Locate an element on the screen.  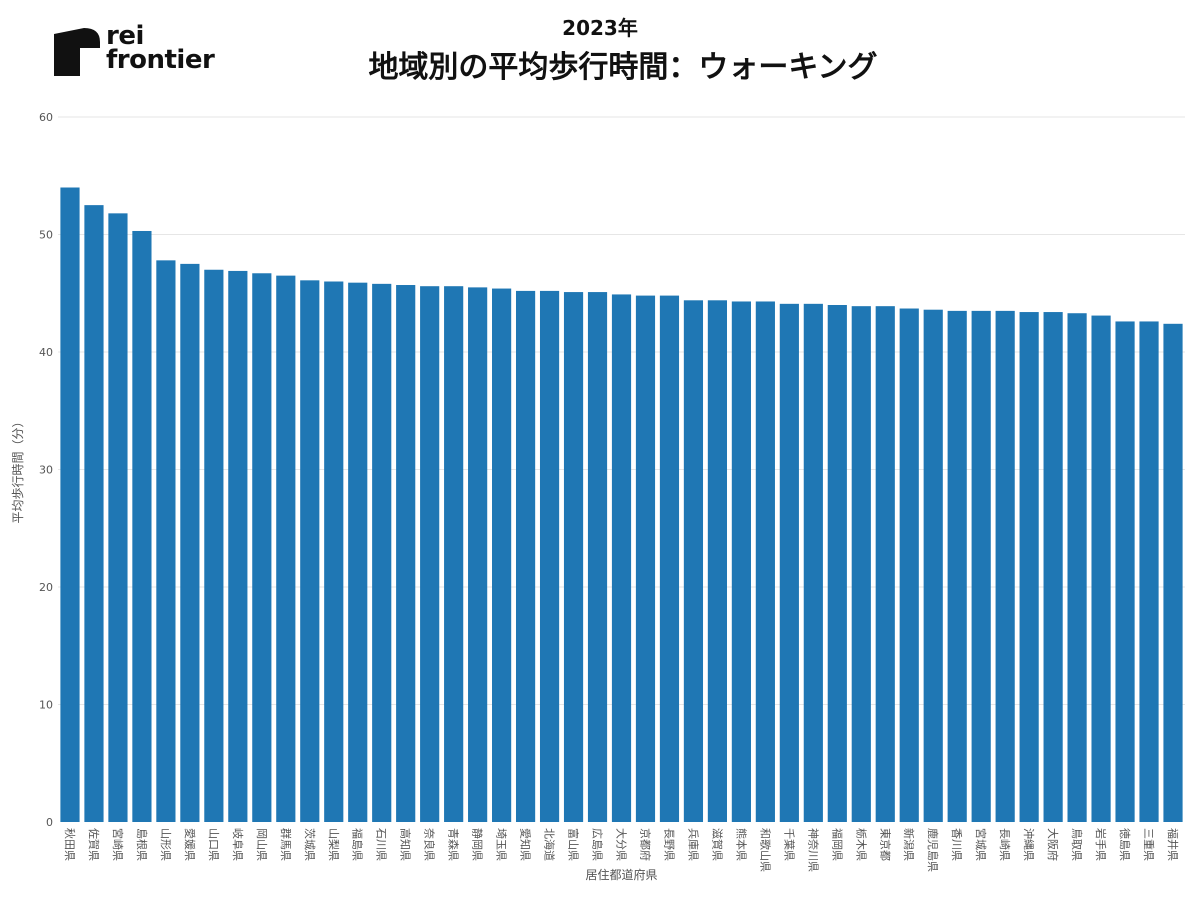
x-tick-label: 大阪府 is located at coordinates (1053, 844).